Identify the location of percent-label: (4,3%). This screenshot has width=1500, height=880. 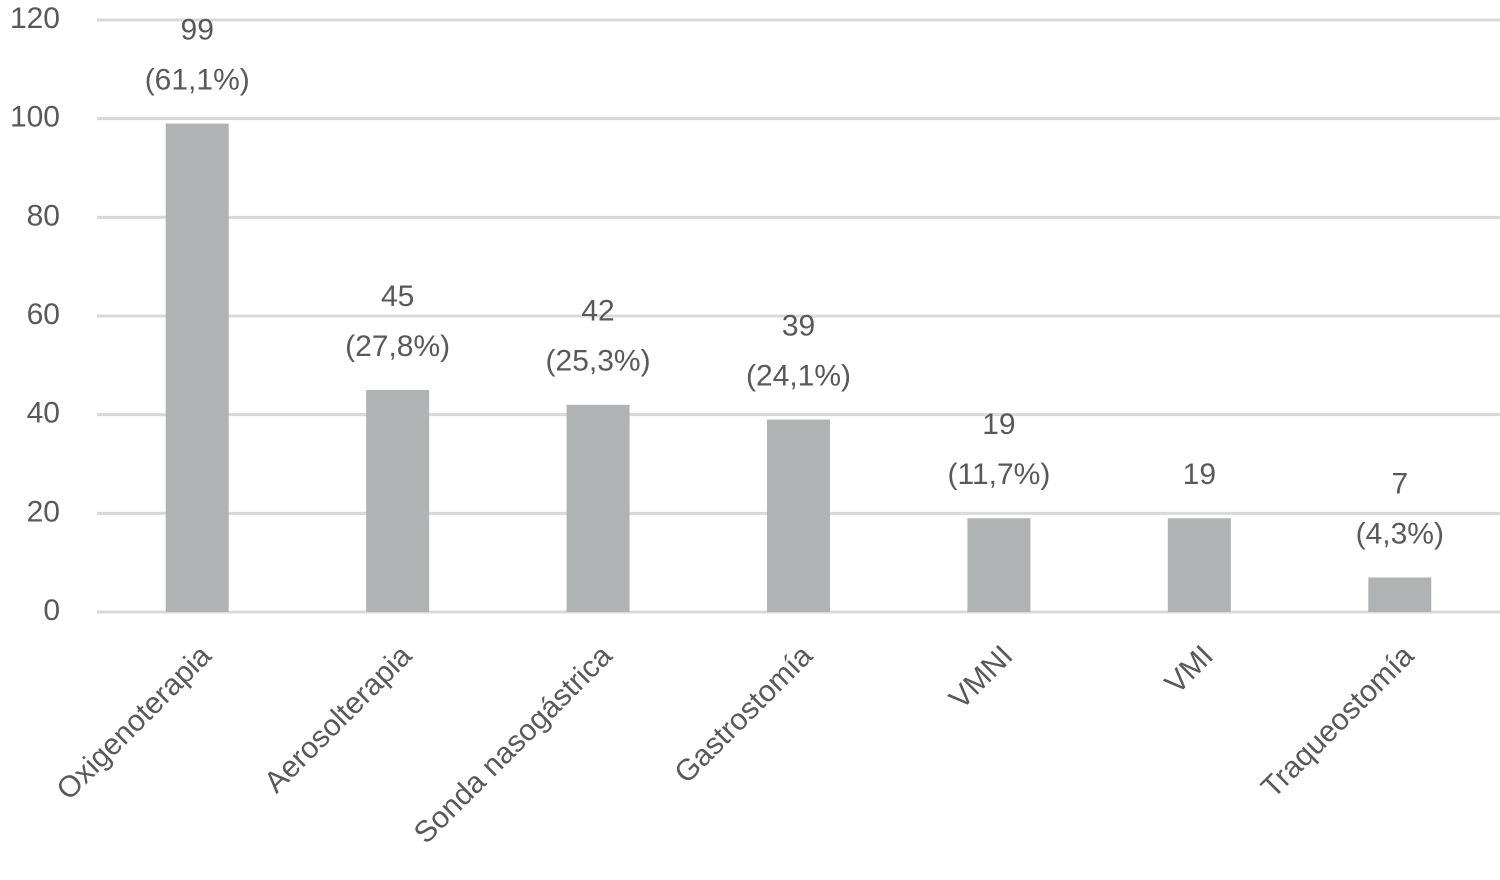
(1400, 533).